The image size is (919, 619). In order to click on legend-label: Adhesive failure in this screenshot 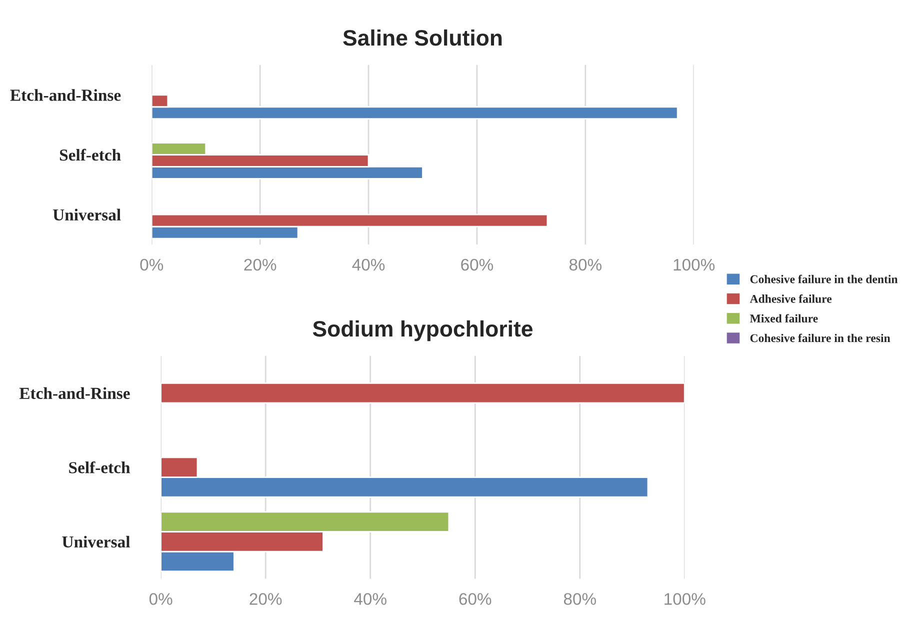, I will do `click(791, 298)`.